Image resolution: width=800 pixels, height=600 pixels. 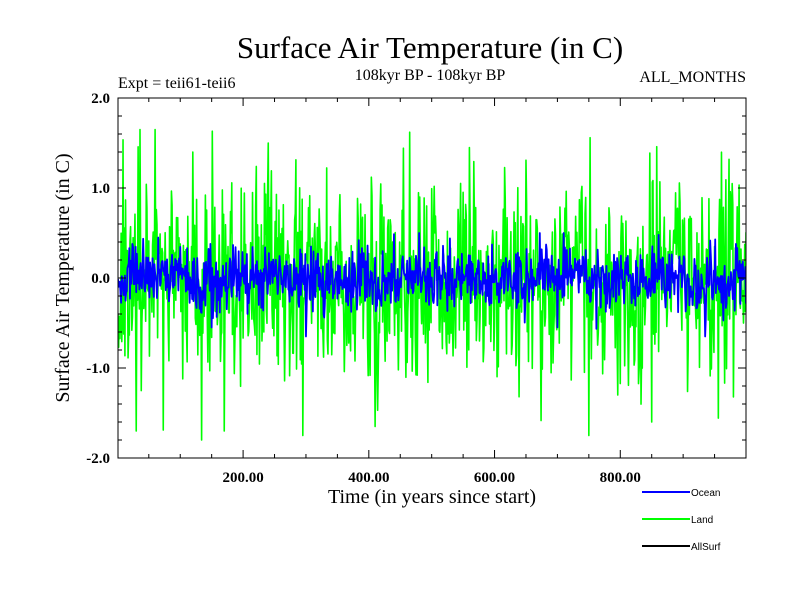 What do you see at coordinates (681, 520) in the screenshot?
I see `legend: Ocean Land AllSurf` at bounding box center [681, 520].